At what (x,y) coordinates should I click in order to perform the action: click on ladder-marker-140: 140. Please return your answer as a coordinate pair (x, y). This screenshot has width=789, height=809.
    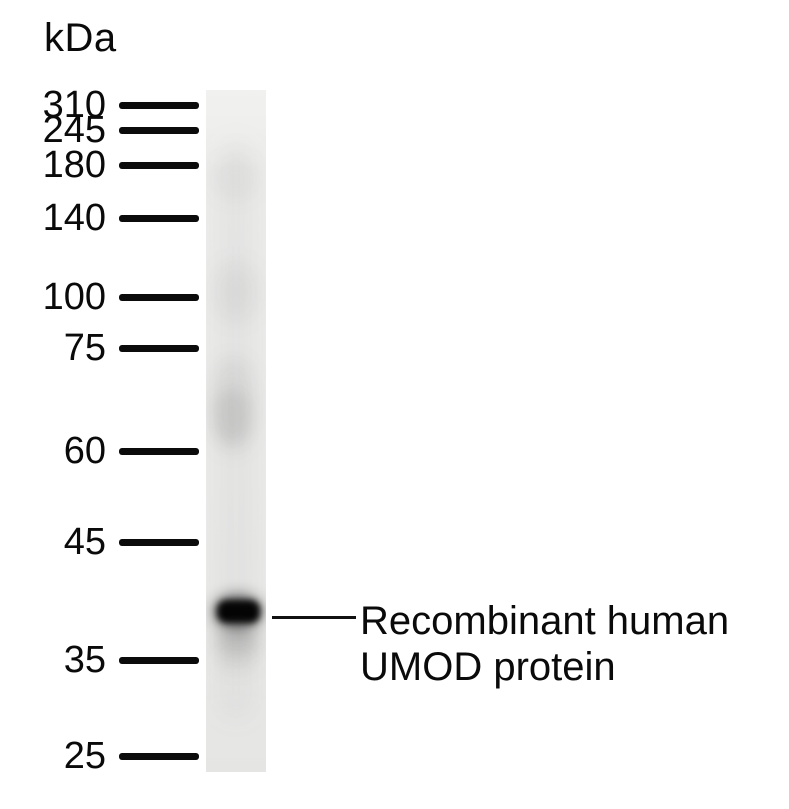
    Looking at the image, I should click on (117, 218).